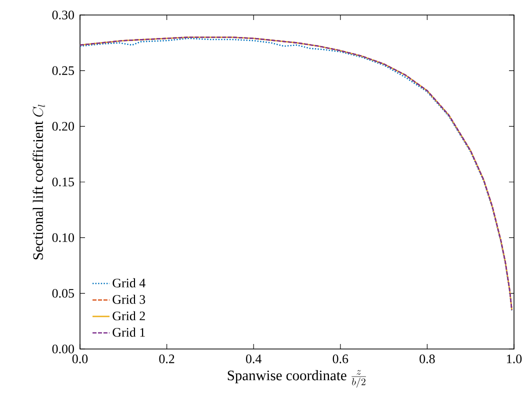 This screenshot has width=527, height=405. Describe the element at coordinates (63, 237) in the screenshot. I see `y-tick-label: 0.10` at that location.